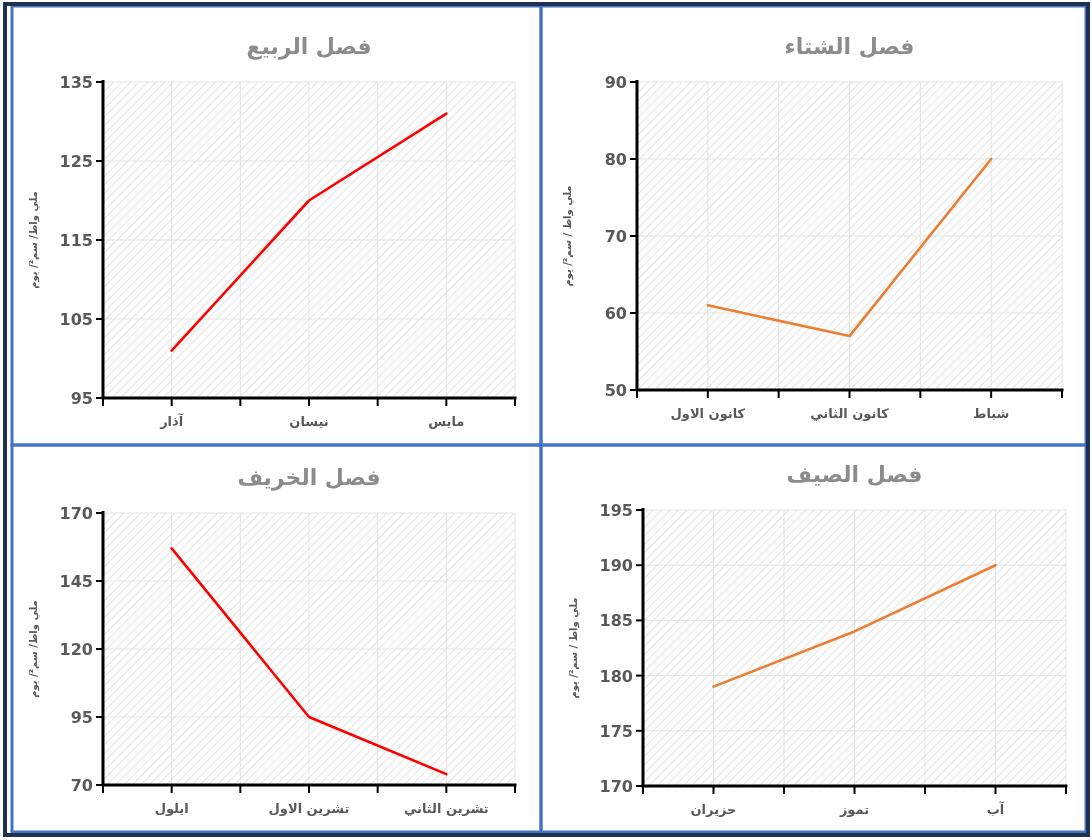 The width and height of the screenshot is (1092, 840). What do you see at coordinates (446, 808) in the screenshot?
I see `x-tick-label: تشرين الثاني` at bounding box center [446, 808].